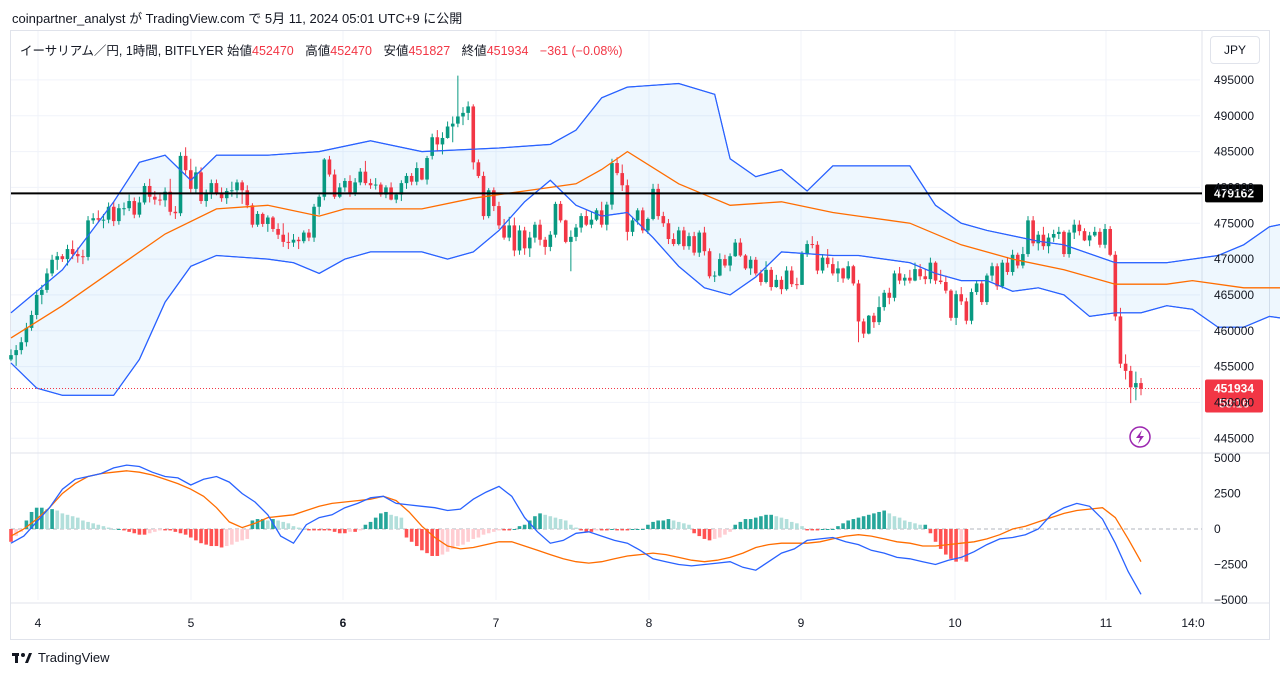 This screenshot has width=1280, height=678. I want to click on currency-button: JPY, so click(1235, 50).